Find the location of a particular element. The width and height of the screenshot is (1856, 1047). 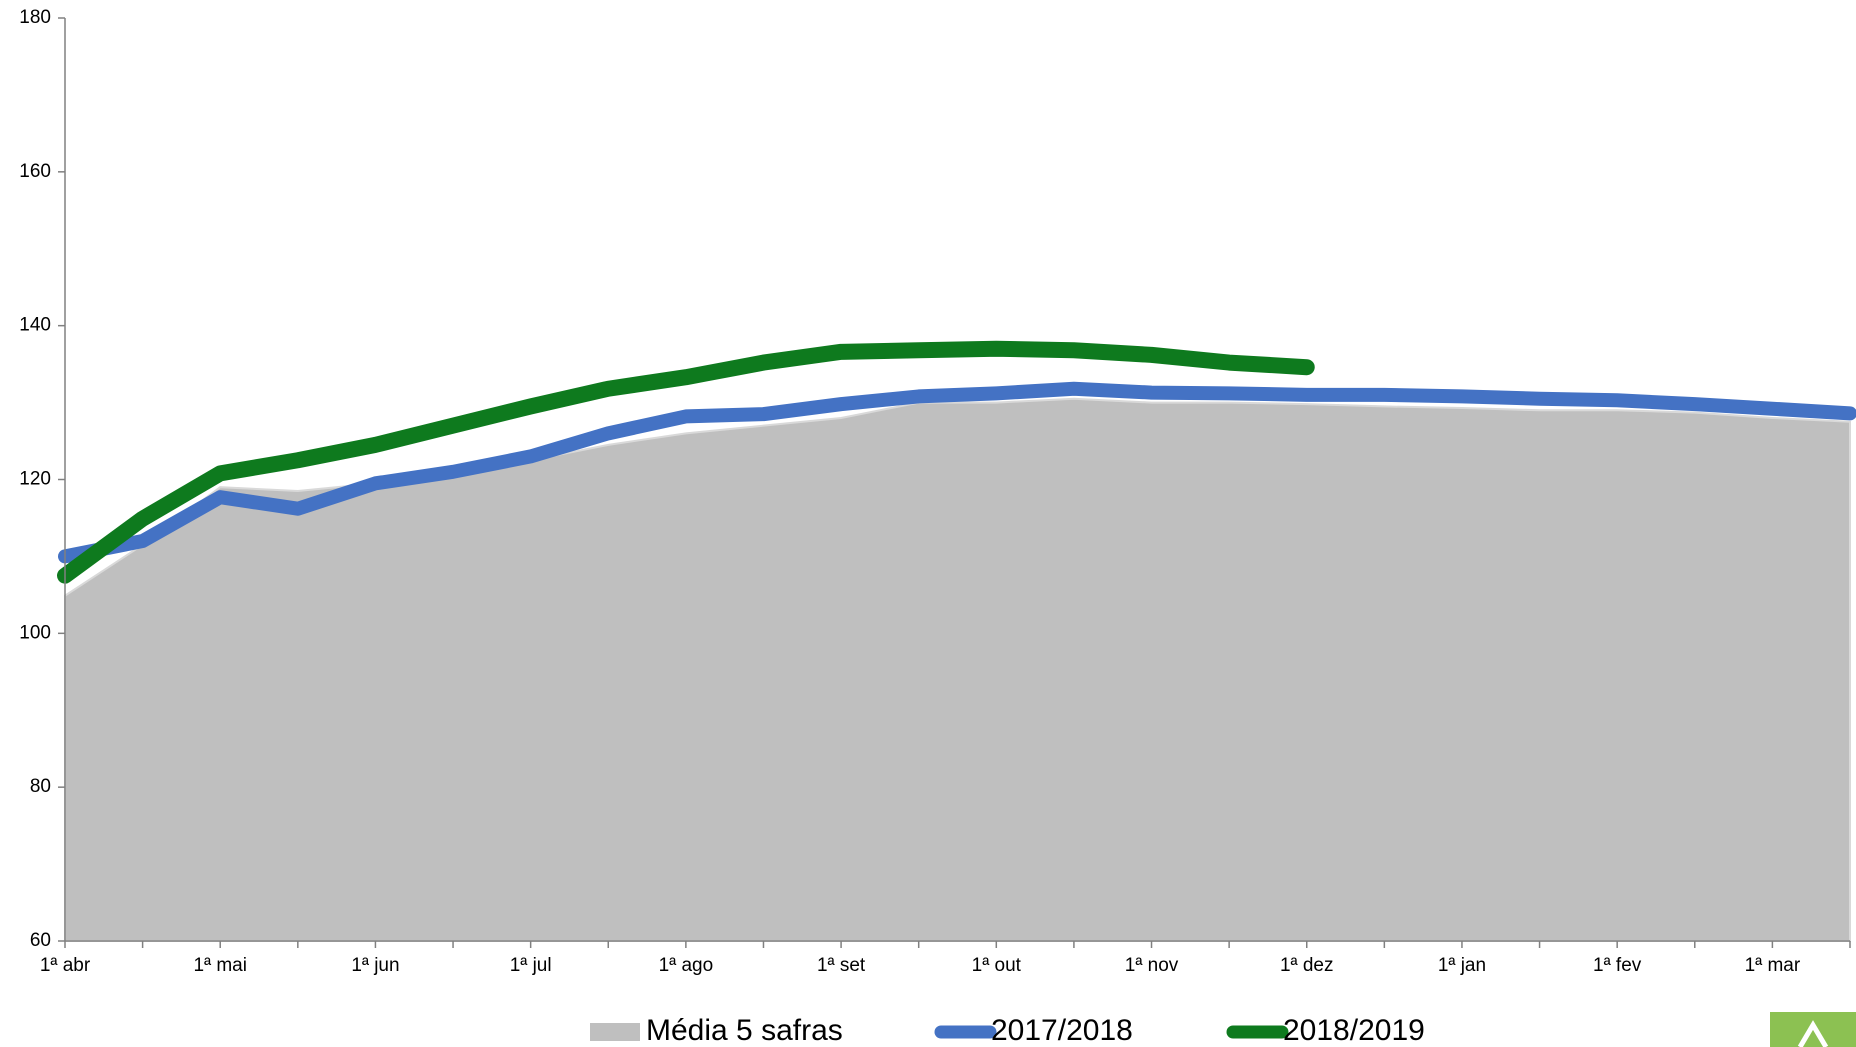

x-tick-label: 1ª mar is located at coordinates (1773, 965).